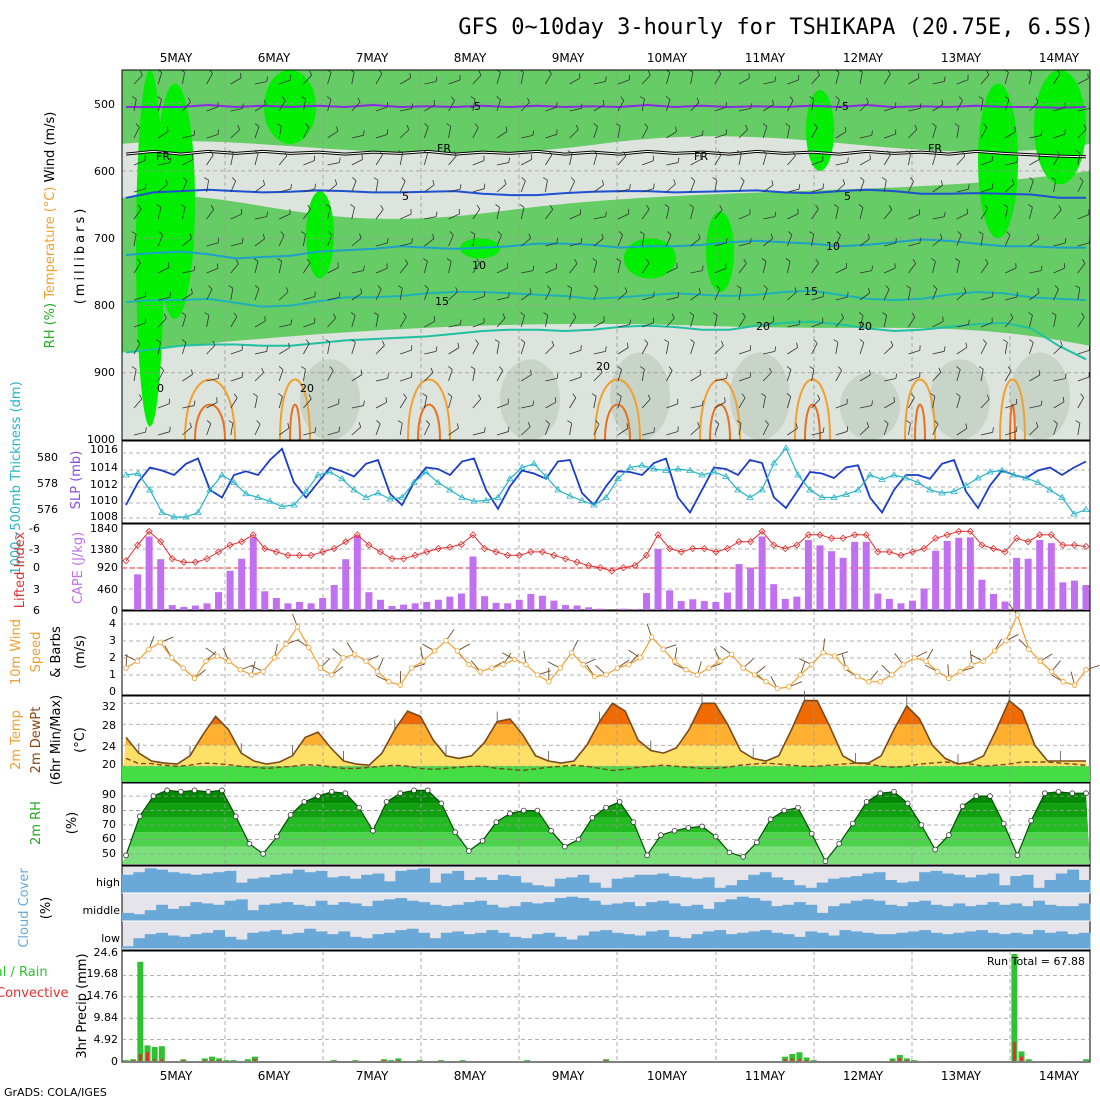 The image size is (1100, 1100). What do you see at coordinates (50, 147) in the screenshot?
I see `wind-axis-label: Wind (m/s)` at bounding box center [50, 147].